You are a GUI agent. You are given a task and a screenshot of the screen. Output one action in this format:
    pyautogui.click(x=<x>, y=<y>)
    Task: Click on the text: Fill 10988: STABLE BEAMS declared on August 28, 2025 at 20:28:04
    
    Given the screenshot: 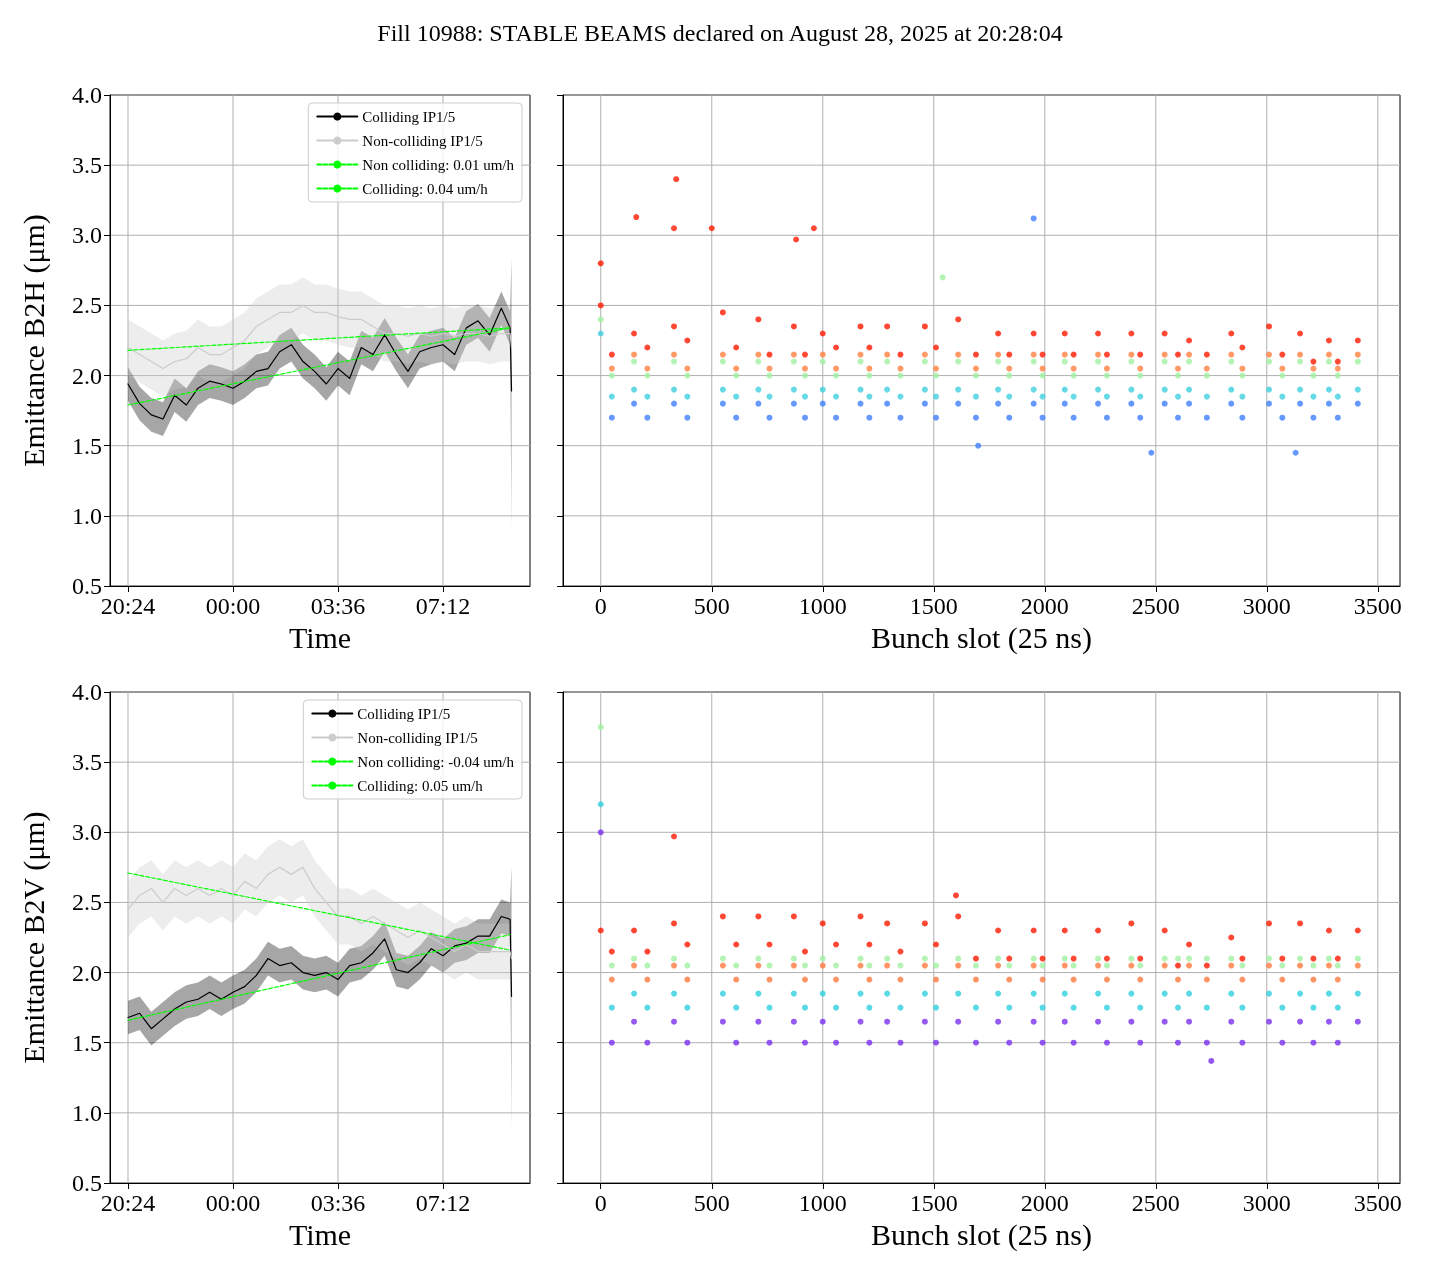 What is the action you would take?
    pyautogui.click(x=720, y=33)
    